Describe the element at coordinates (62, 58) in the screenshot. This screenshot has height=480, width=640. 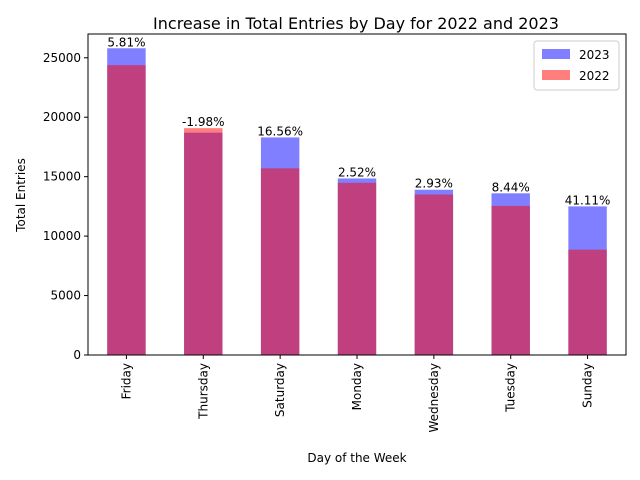
I see `y-tick-label-25000: 25000` at that location.